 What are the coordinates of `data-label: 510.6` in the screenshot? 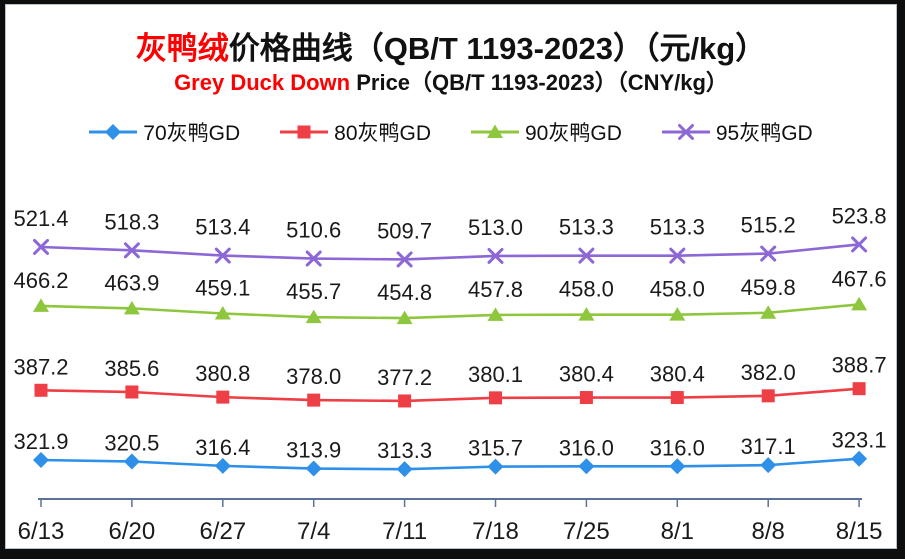 It's located at (313, 230).